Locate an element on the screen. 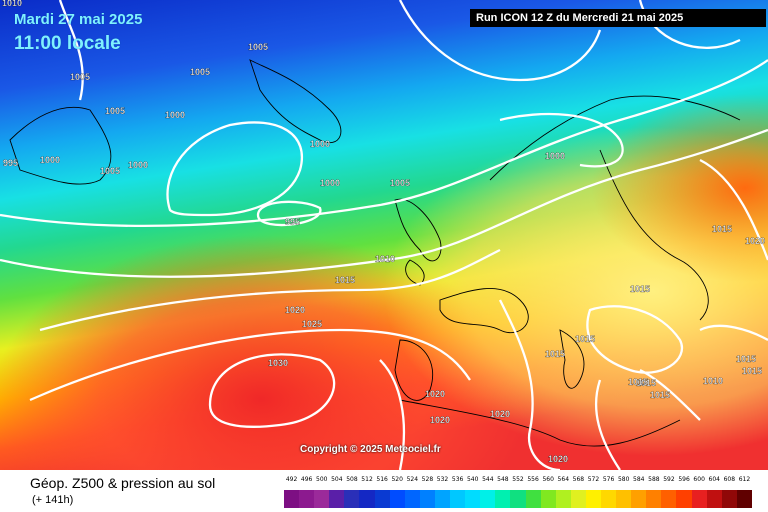 The height and width of the screenshot is (512, 768). copyright-notice: Copyright © 2025 Meteociel.fr is located at coordinates (370, 449).